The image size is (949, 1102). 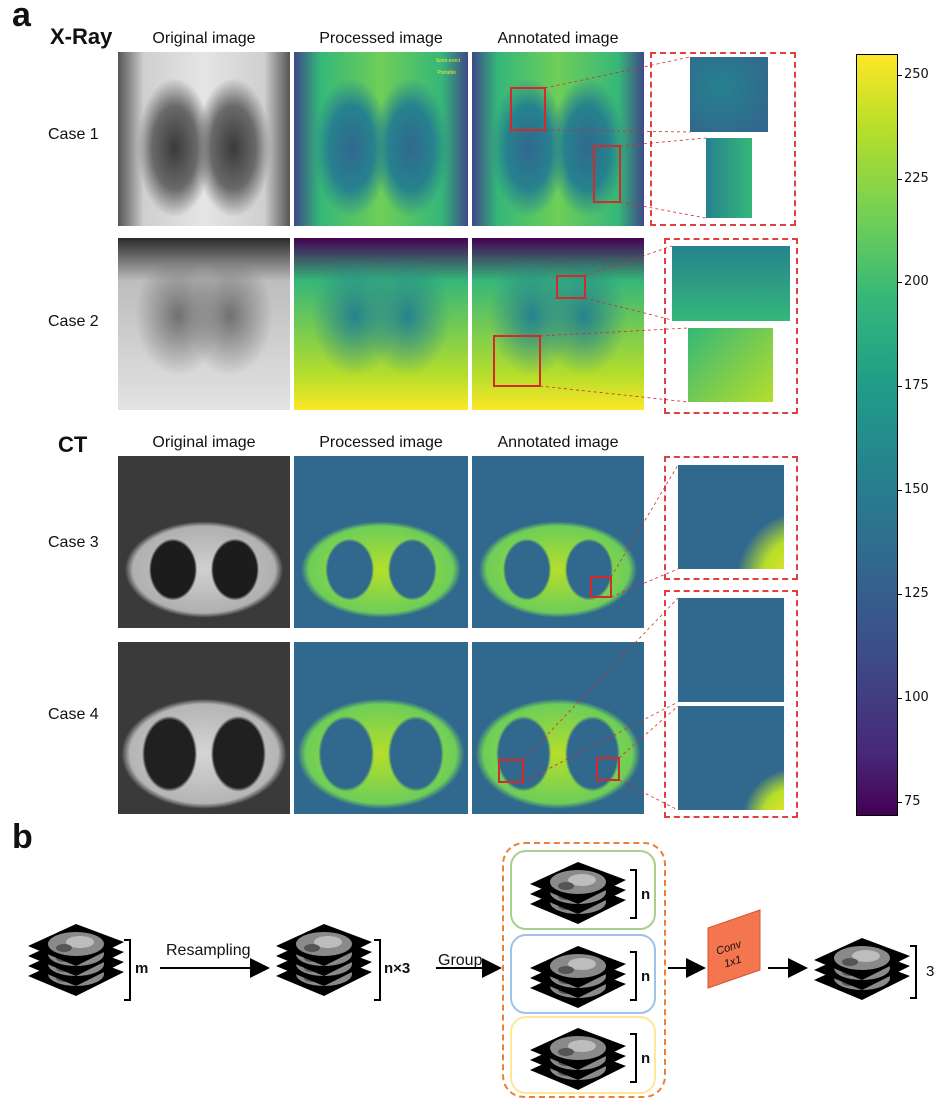 I want to click on group-n-label-1: n, so click(x=646, y=894).